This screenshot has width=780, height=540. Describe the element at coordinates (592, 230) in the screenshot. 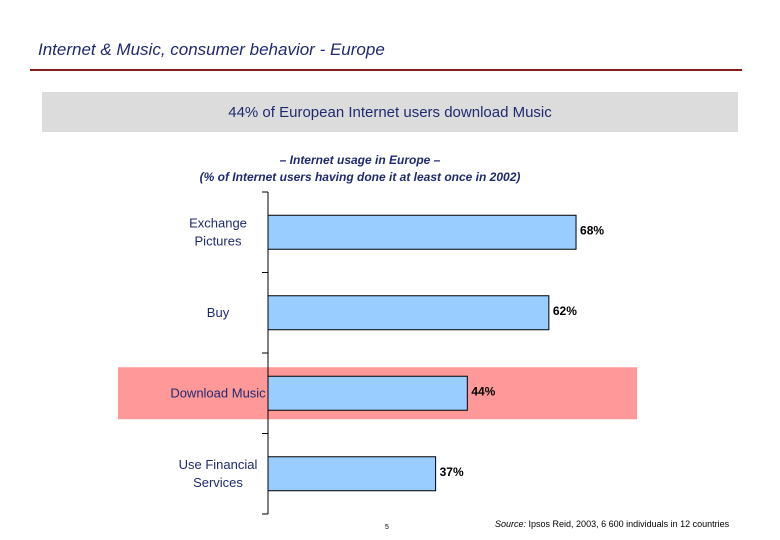

I see `value-label: 68%` at that location.